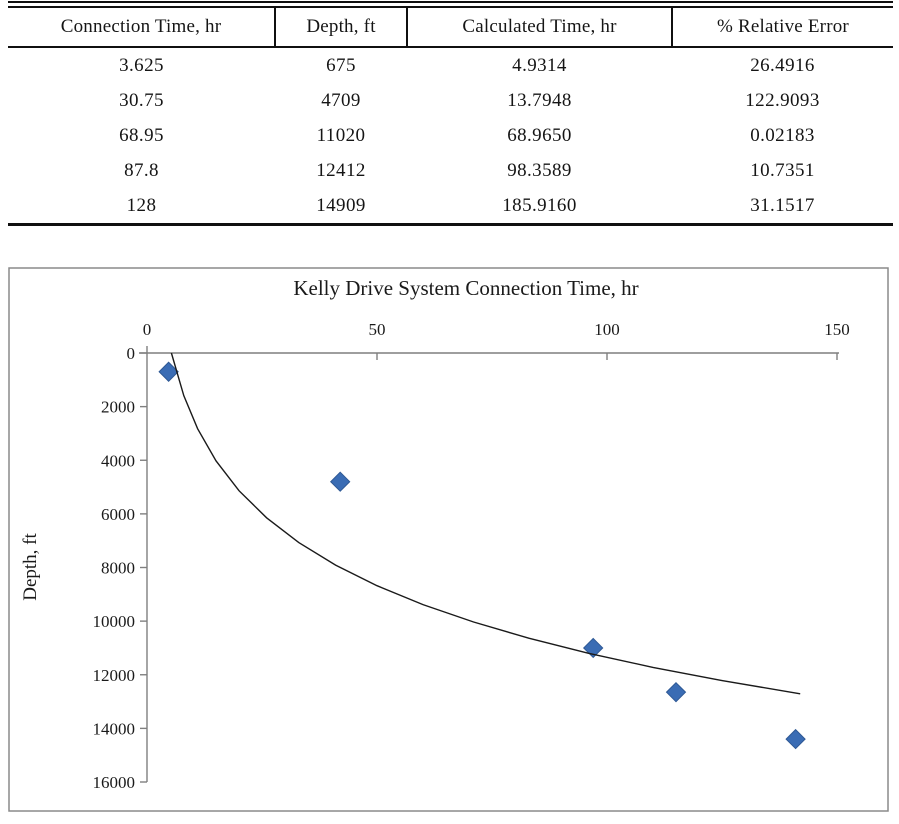 This screenshot has width=899, height=824. Describe the element at coordinates (341, 65) in the screenshot. I see `table-cell: 675` at that location.